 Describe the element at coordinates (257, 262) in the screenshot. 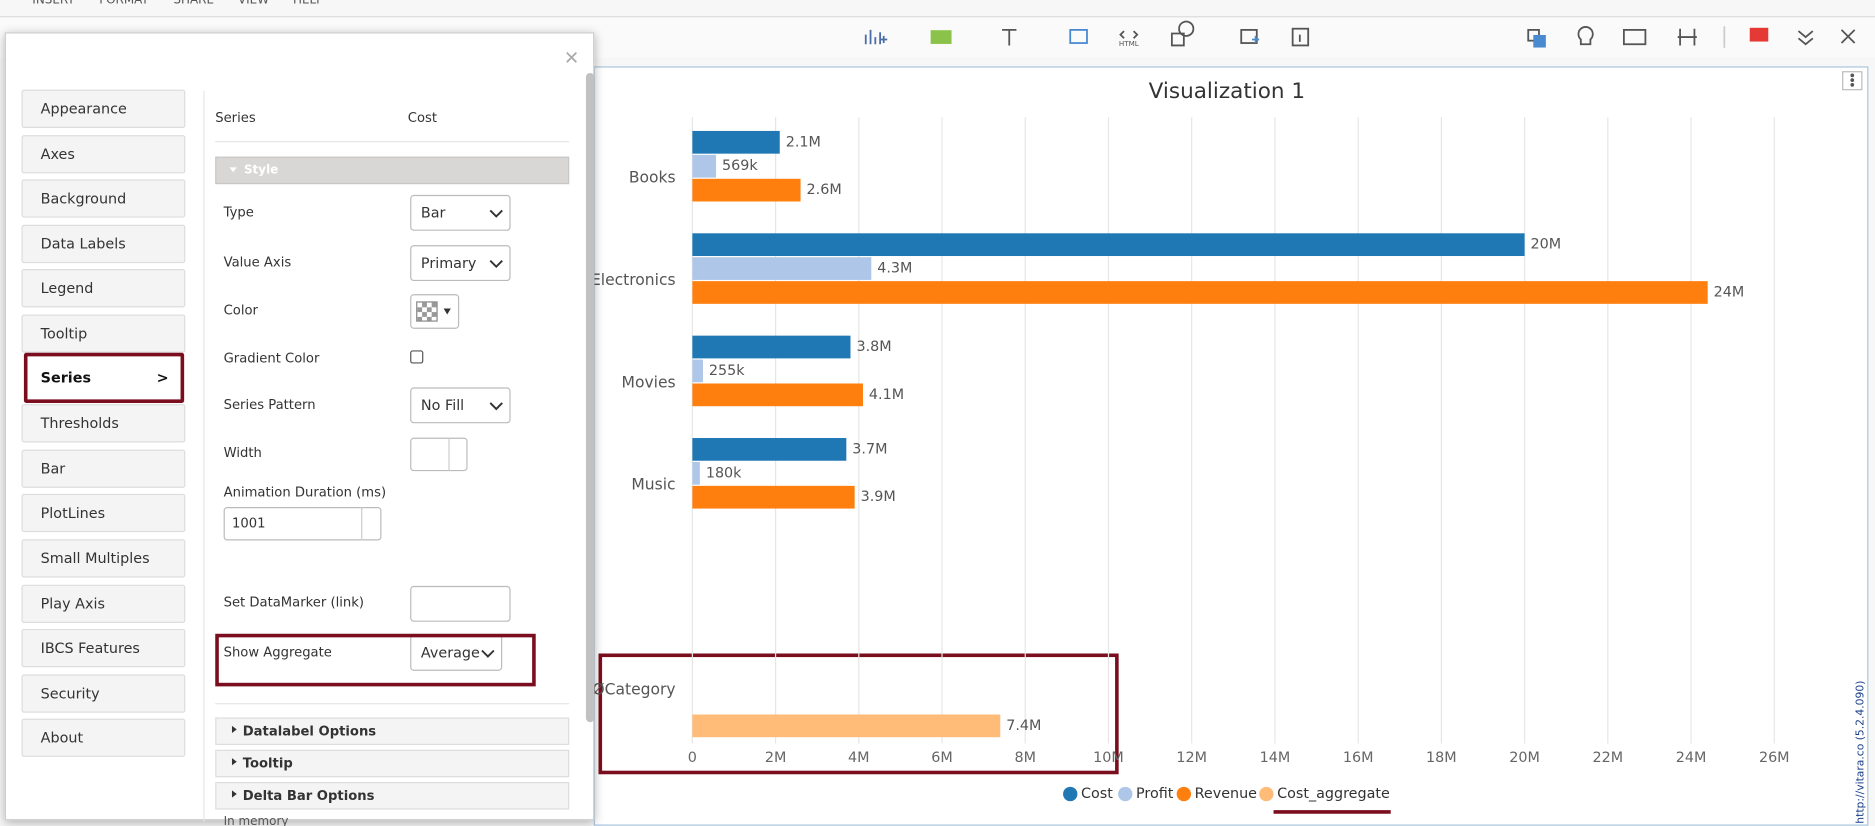

I see `field-label: Value Axis` at that location.